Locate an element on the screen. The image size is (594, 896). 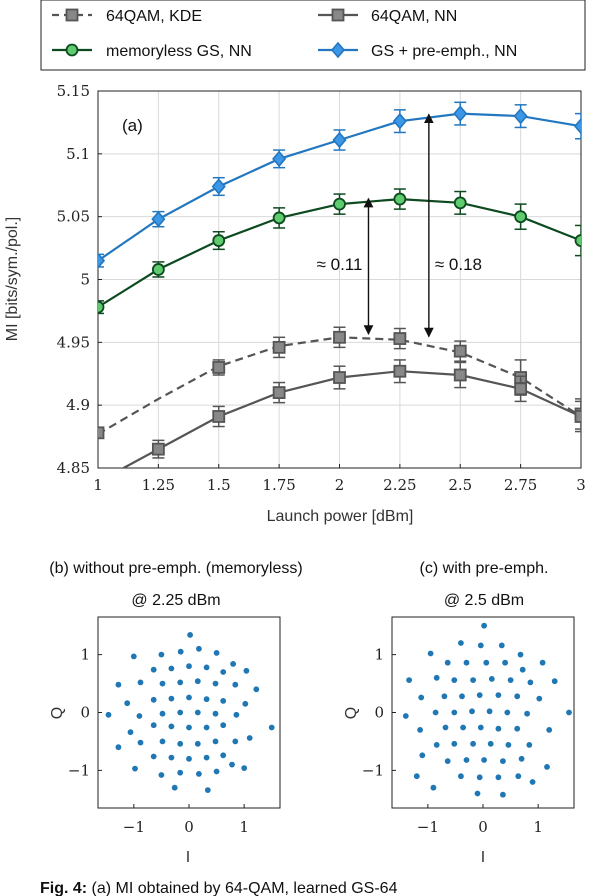
y-tick-label: 5.1 is located at coordinates (78, 154).